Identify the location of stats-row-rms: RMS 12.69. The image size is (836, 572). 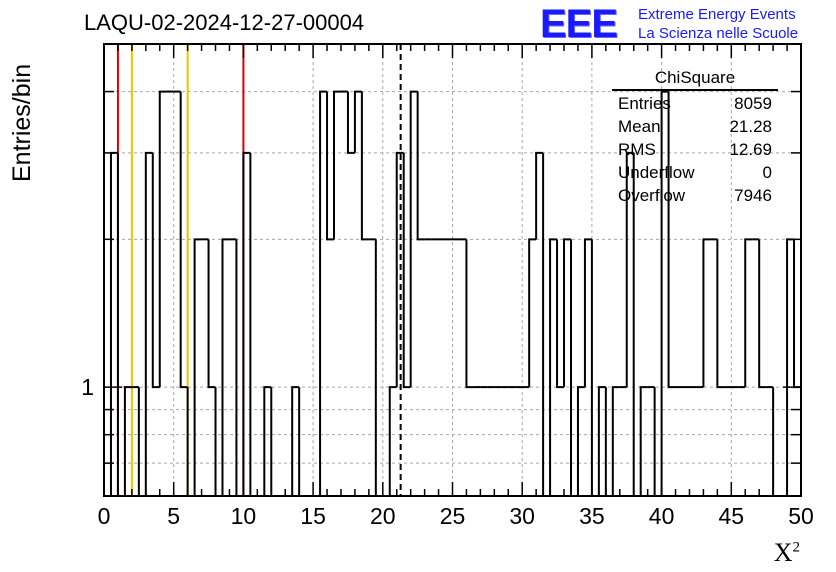
(695, 149).